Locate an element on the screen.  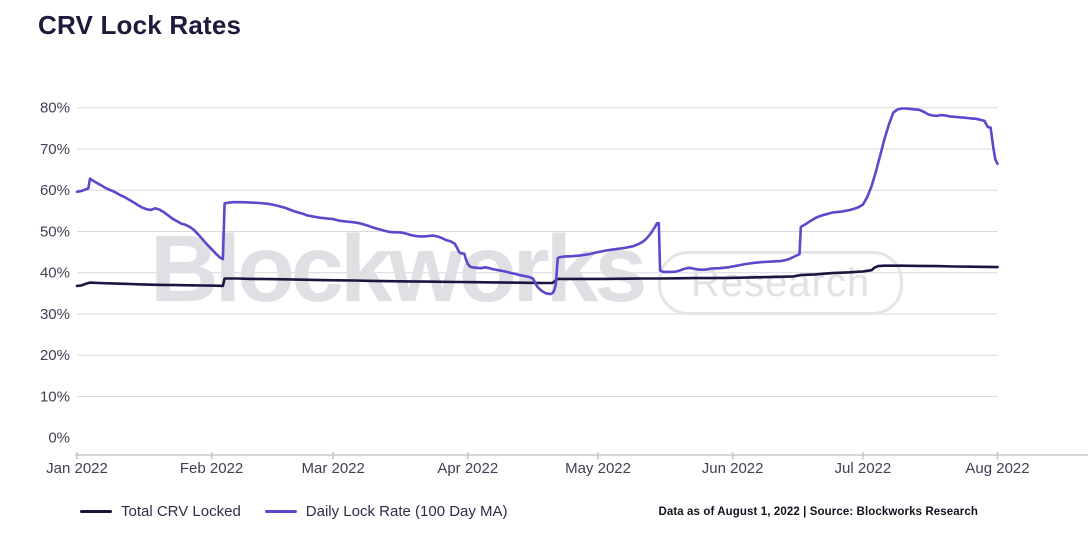
chart-title: CRV Lock Rates is located at coordinates (140, 25).